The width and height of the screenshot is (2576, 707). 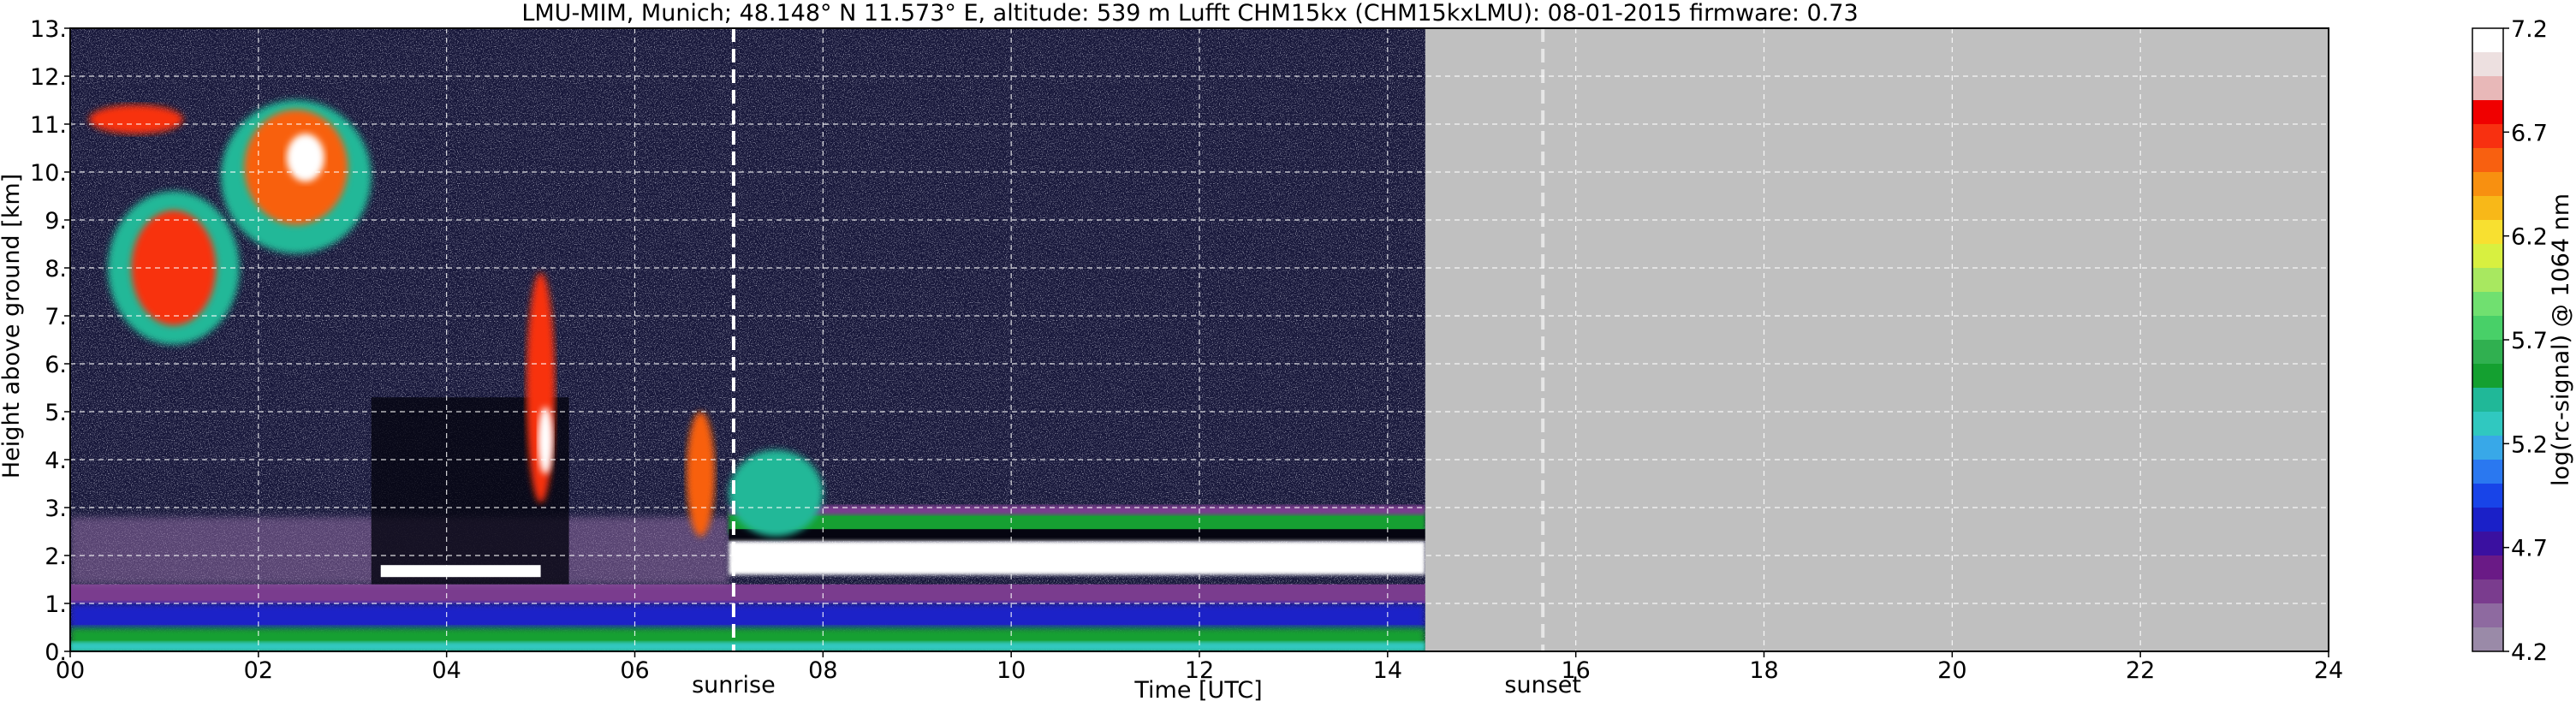 What do you see at coordinates (56, 269) in the screenshot?
I see `y-tick-label-8: 8.` at bounding box center [56, 269].